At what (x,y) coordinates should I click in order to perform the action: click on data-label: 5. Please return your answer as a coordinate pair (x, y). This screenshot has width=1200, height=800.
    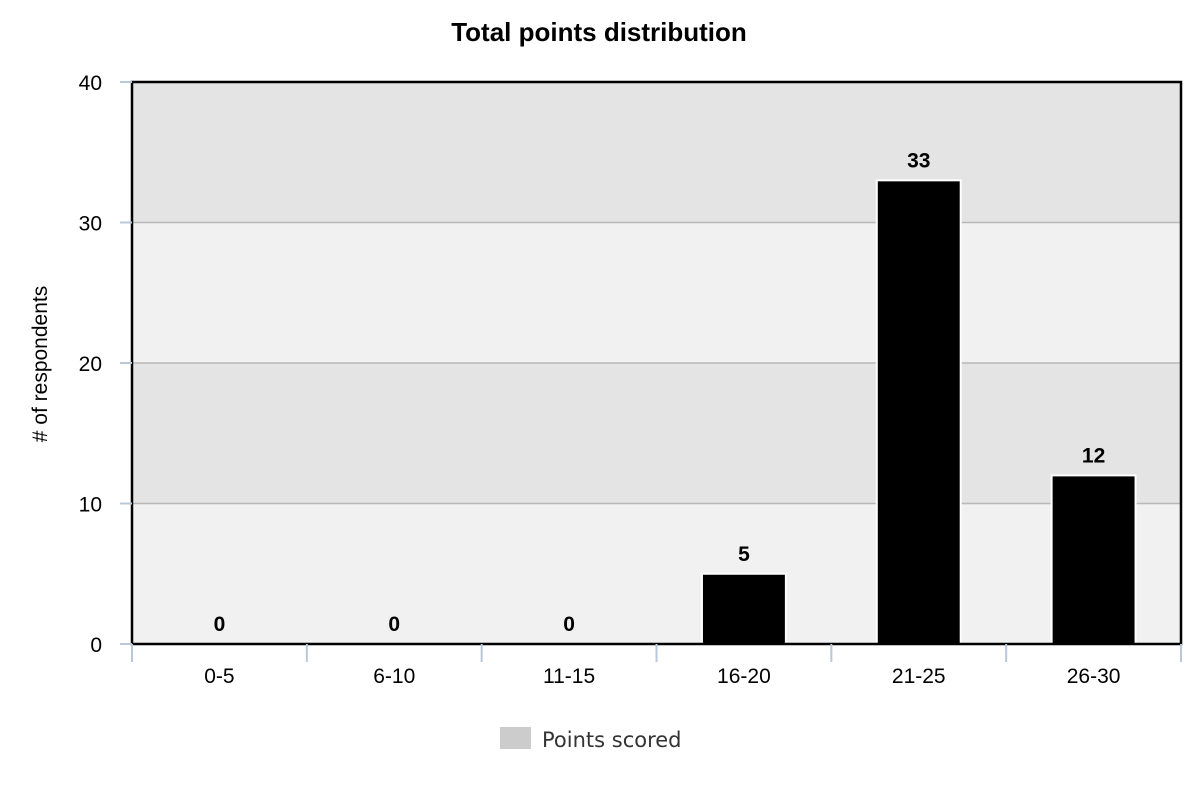
    Looking at the image, I should click on (744, 554).